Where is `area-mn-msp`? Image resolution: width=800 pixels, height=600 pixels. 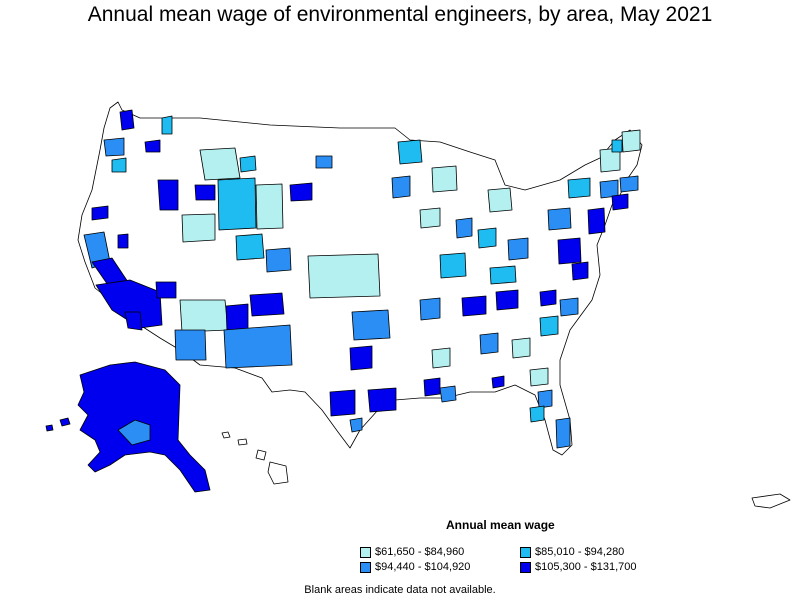
area-mn-msp is located at coordinates (401, 187).